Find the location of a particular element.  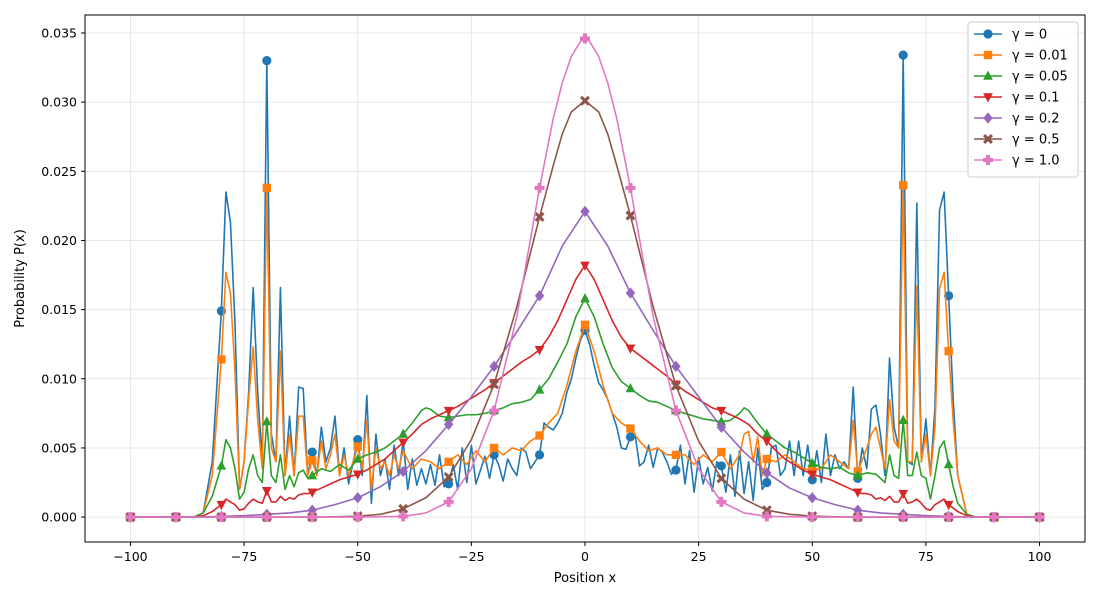

x-axis-label: Position x is located at coordinates (585, 578).